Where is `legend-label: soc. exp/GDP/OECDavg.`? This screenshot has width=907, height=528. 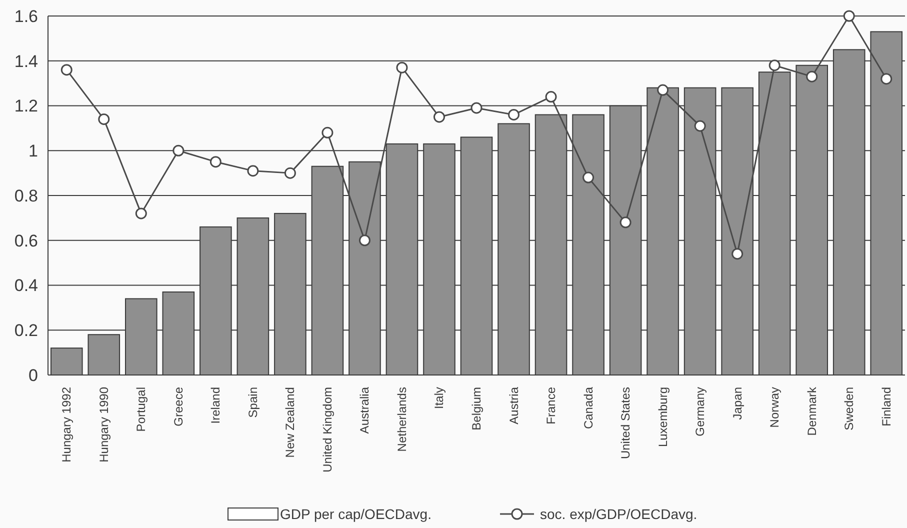 legend-label: soc. exp/GDP/OECDavg. is located at coordinates (619, 514).